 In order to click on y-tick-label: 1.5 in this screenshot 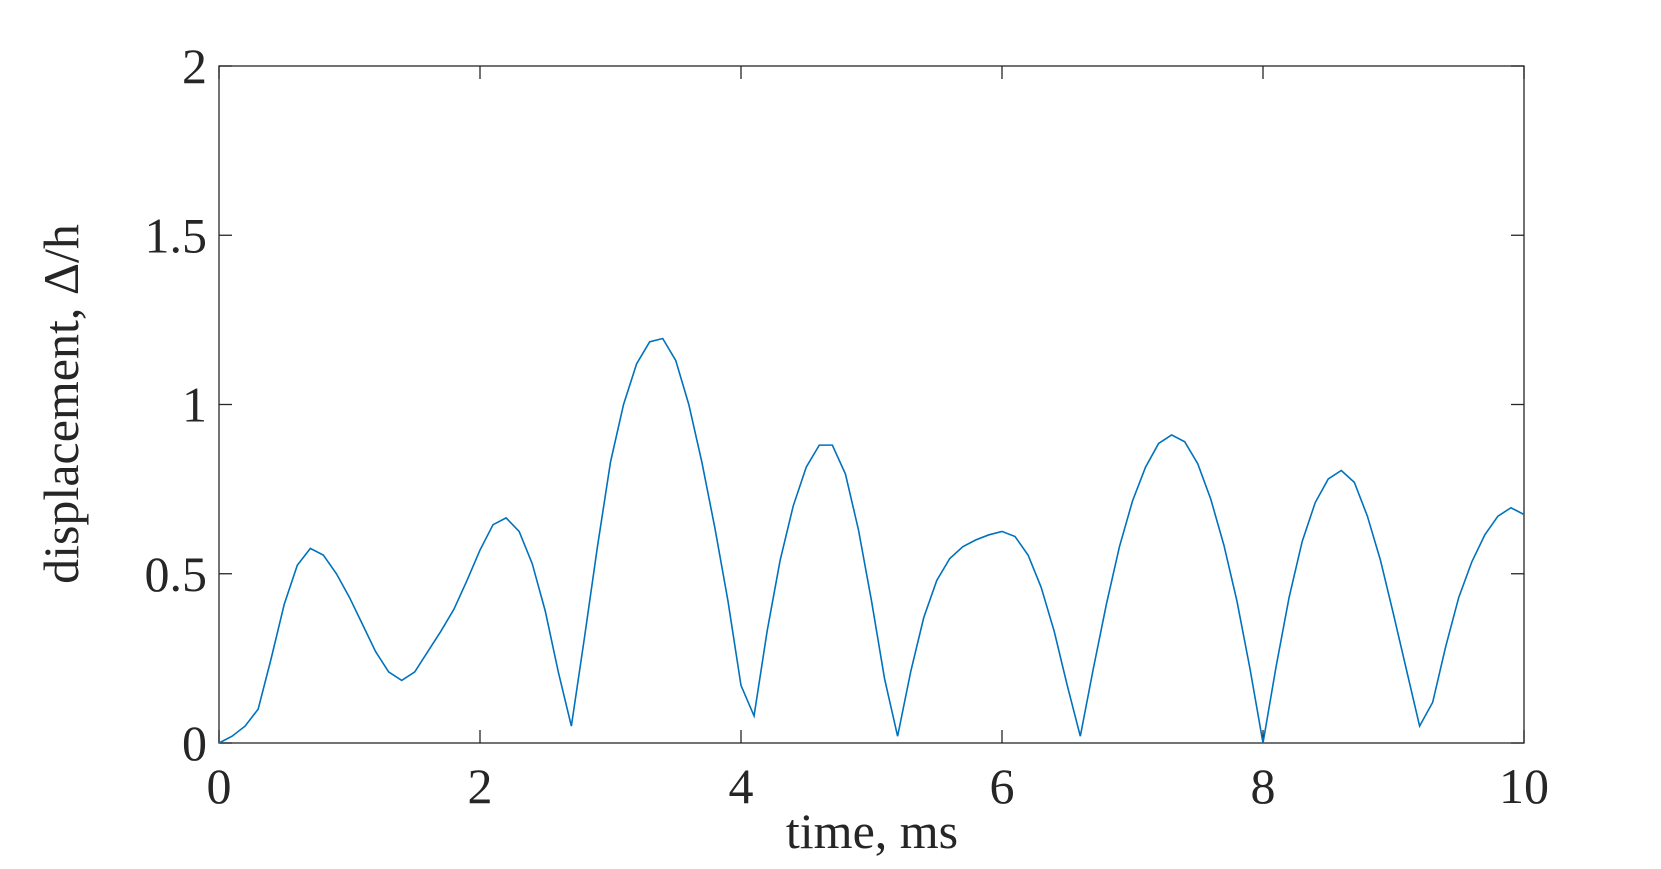, I will do `click(176, 235)`.